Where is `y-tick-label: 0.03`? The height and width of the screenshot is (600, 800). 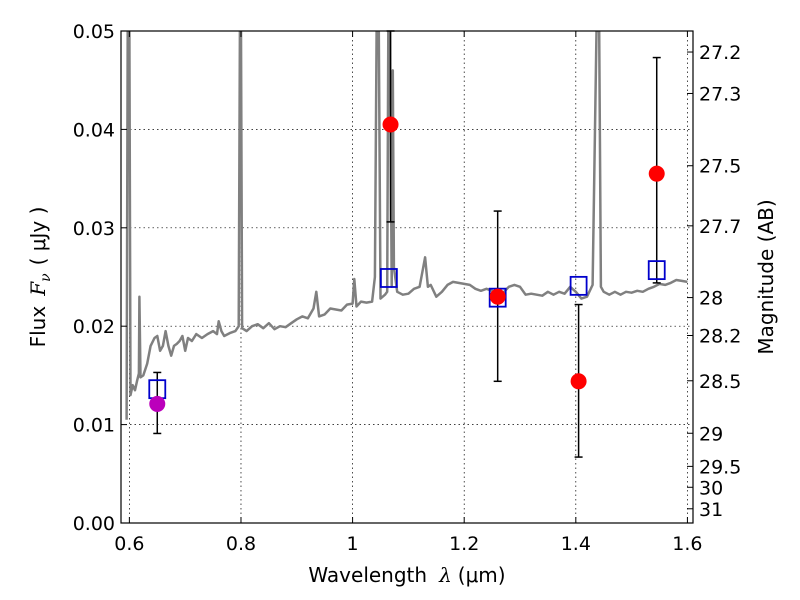
y-tick-label: 0.03 is located at coordinates (94, 229).